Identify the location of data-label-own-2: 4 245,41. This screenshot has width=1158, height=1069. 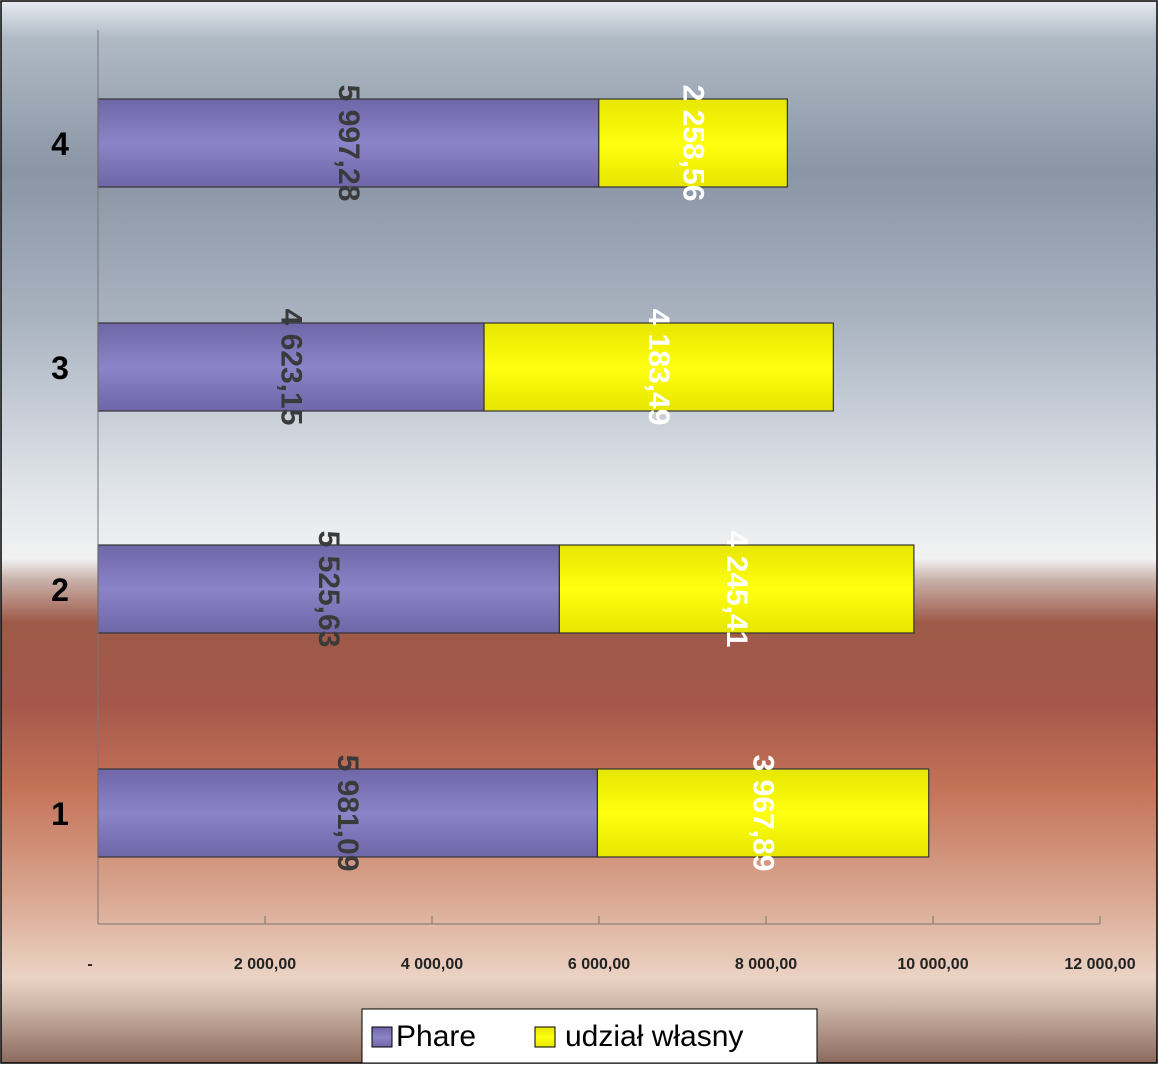
(736, 589).